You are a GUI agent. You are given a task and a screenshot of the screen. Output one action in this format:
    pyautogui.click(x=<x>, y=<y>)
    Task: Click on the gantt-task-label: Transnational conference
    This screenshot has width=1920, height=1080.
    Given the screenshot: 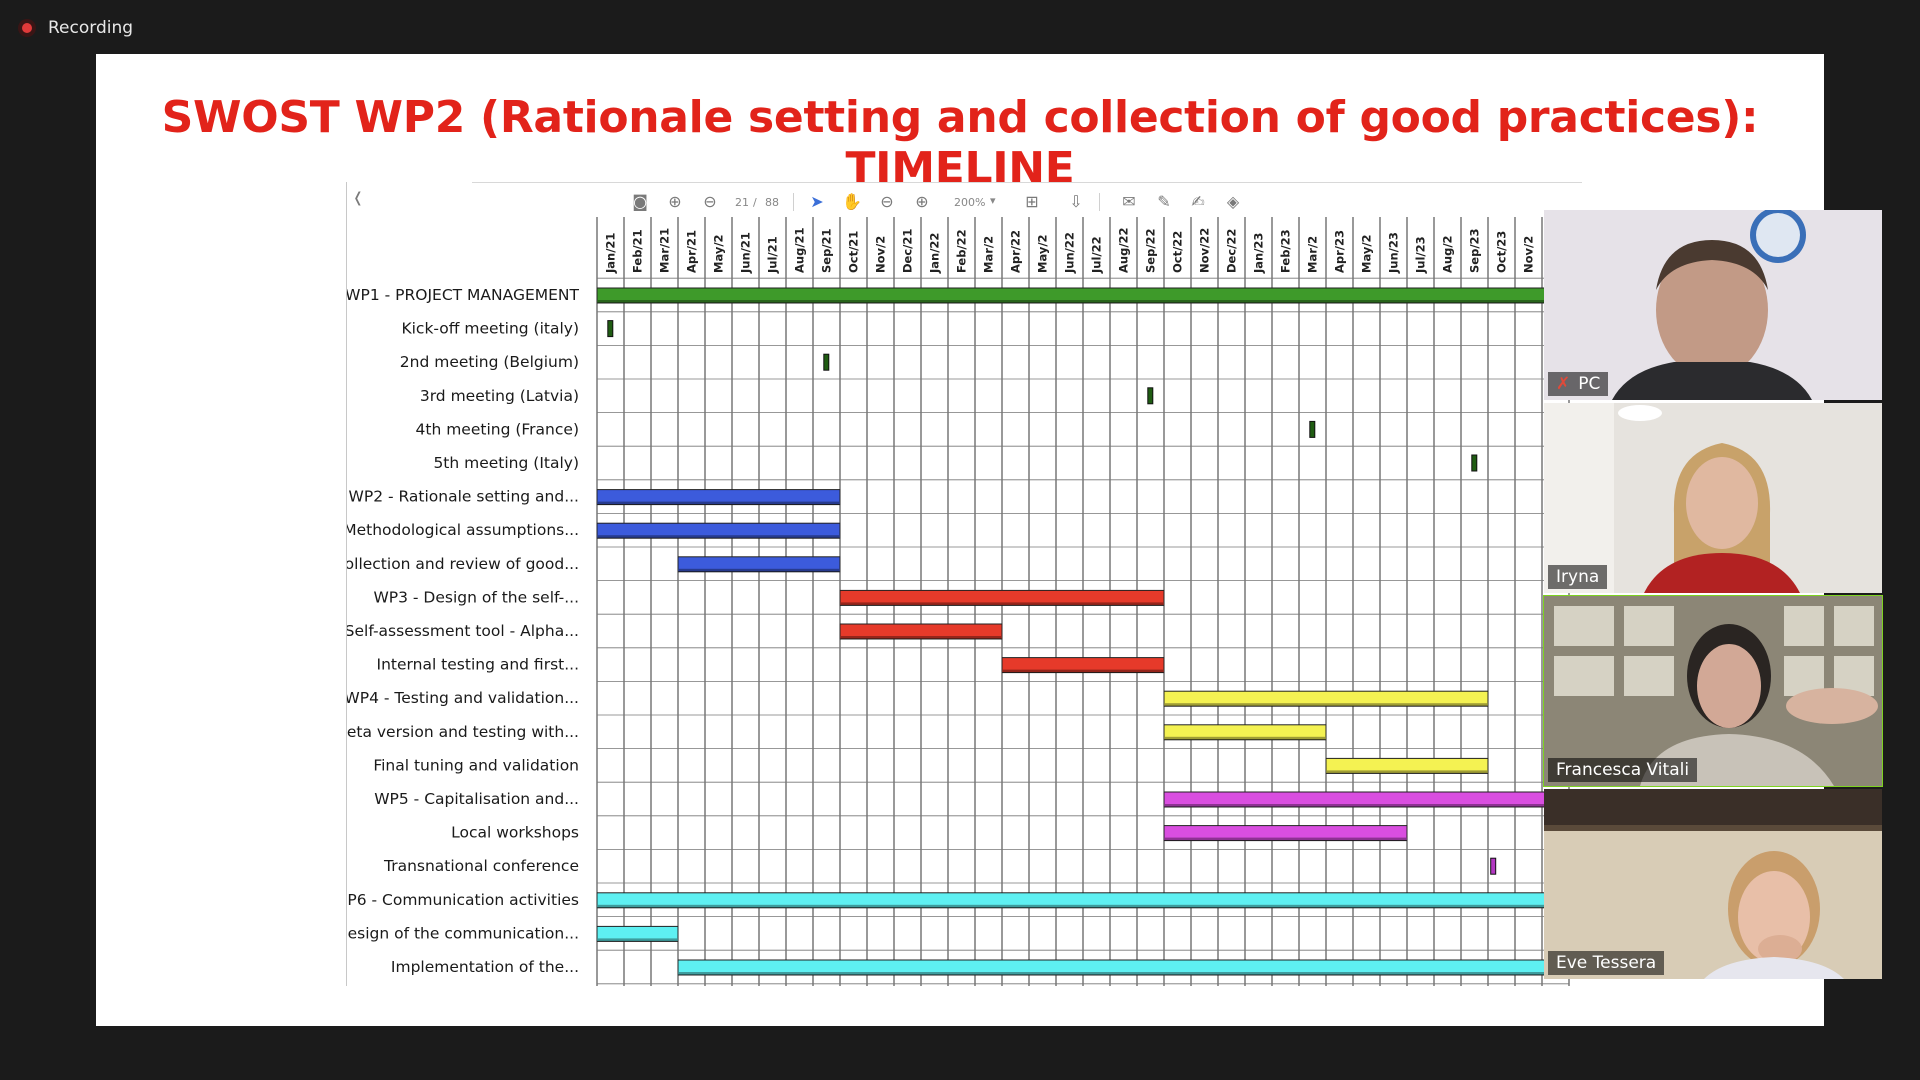 What is the action you would take?
    pyautogui.click(x=481, y=866)
    